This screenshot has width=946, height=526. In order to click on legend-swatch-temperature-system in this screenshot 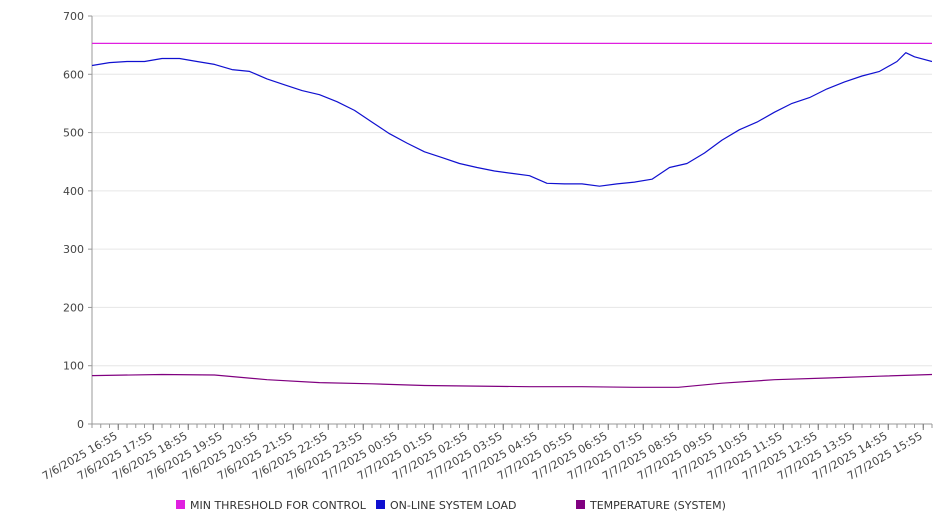, I will do `click(580, 504)`.